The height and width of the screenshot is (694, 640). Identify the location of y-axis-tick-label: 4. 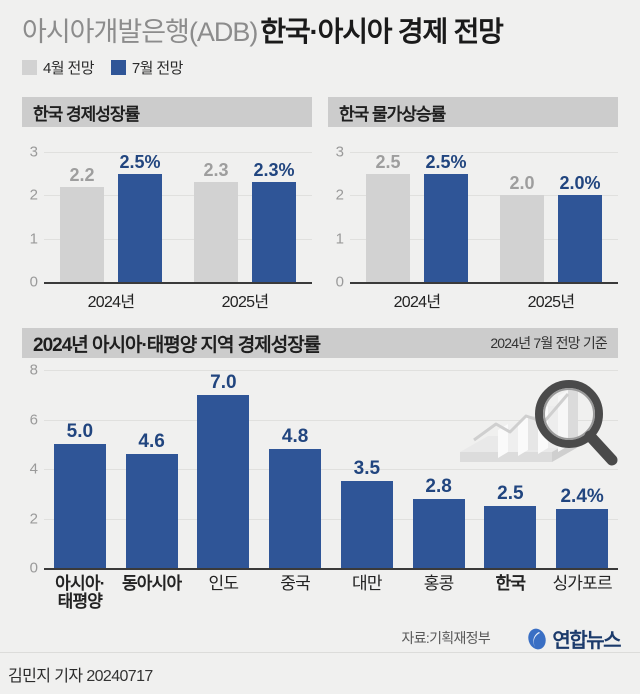
(33, 469).